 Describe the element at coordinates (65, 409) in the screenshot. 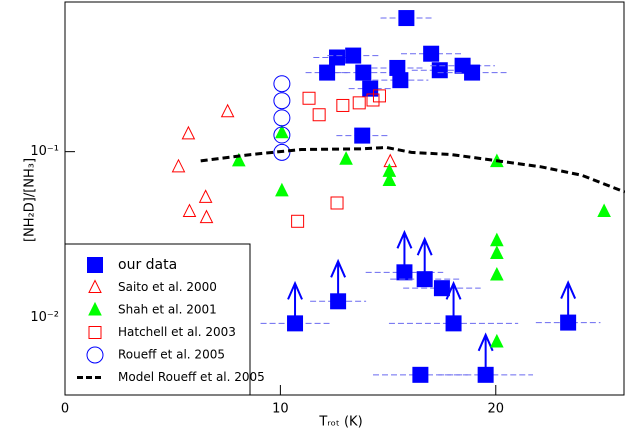

I see `x-tick-label: 0` at that location.